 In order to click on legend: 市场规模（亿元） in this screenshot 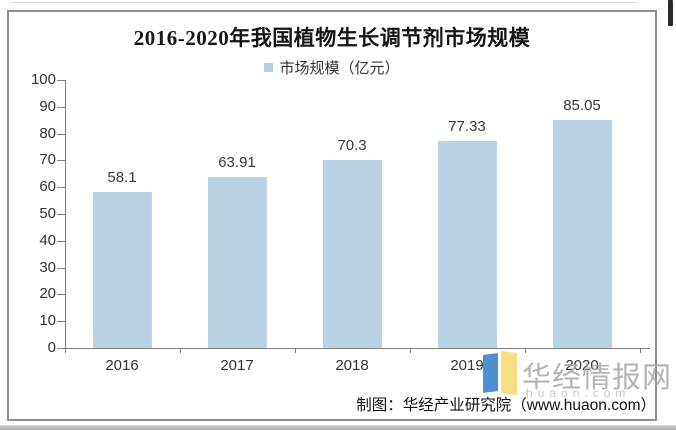, I will do `click(332, 67)`.